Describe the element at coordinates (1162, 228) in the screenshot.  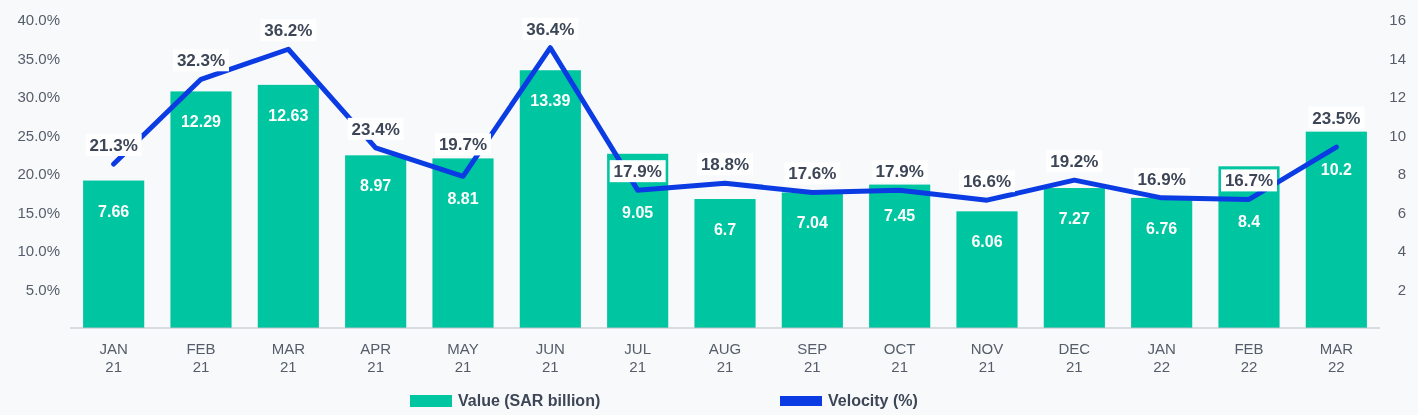
I see `data-label: 6.76` at that location.